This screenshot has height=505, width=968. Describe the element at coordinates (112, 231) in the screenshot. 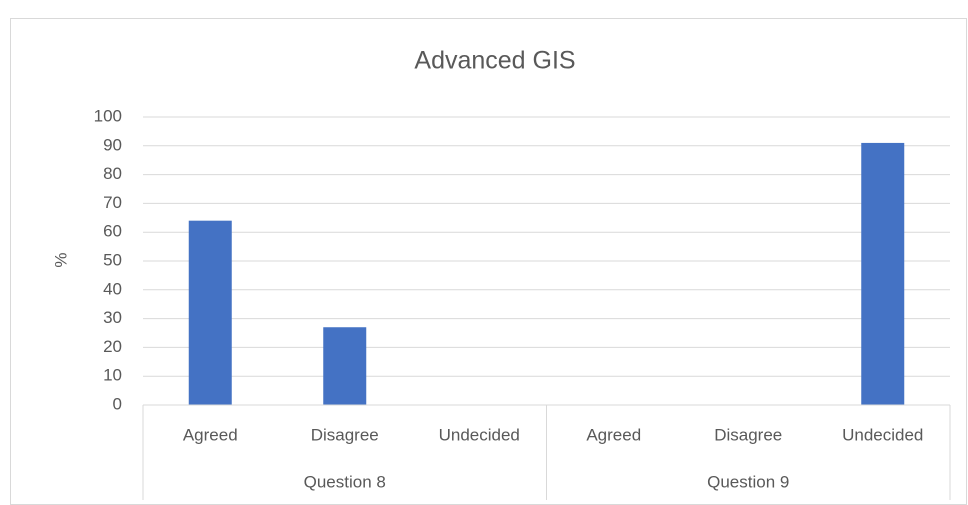

I see `y-tick-label: 60` at that location.